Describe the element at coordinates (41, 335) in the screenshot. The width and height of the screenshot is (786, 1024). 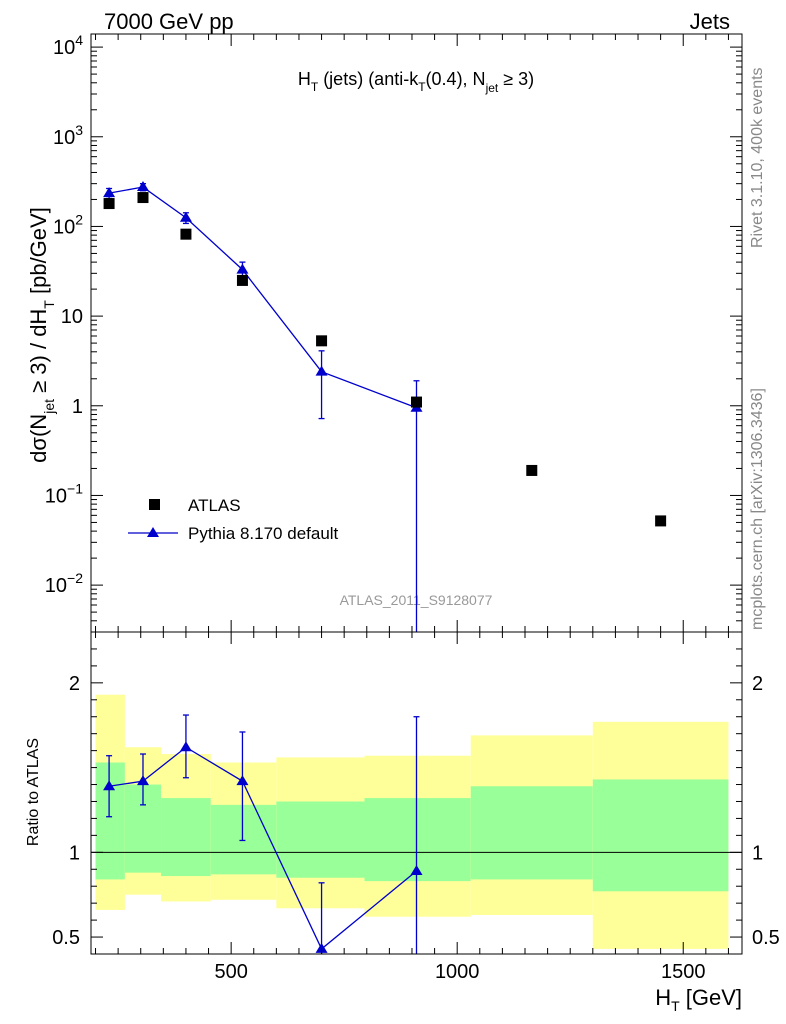
I see `main-y-axis-label: dσ(Njet ≥ 3) / dHT [pb/GeV]` at that location.